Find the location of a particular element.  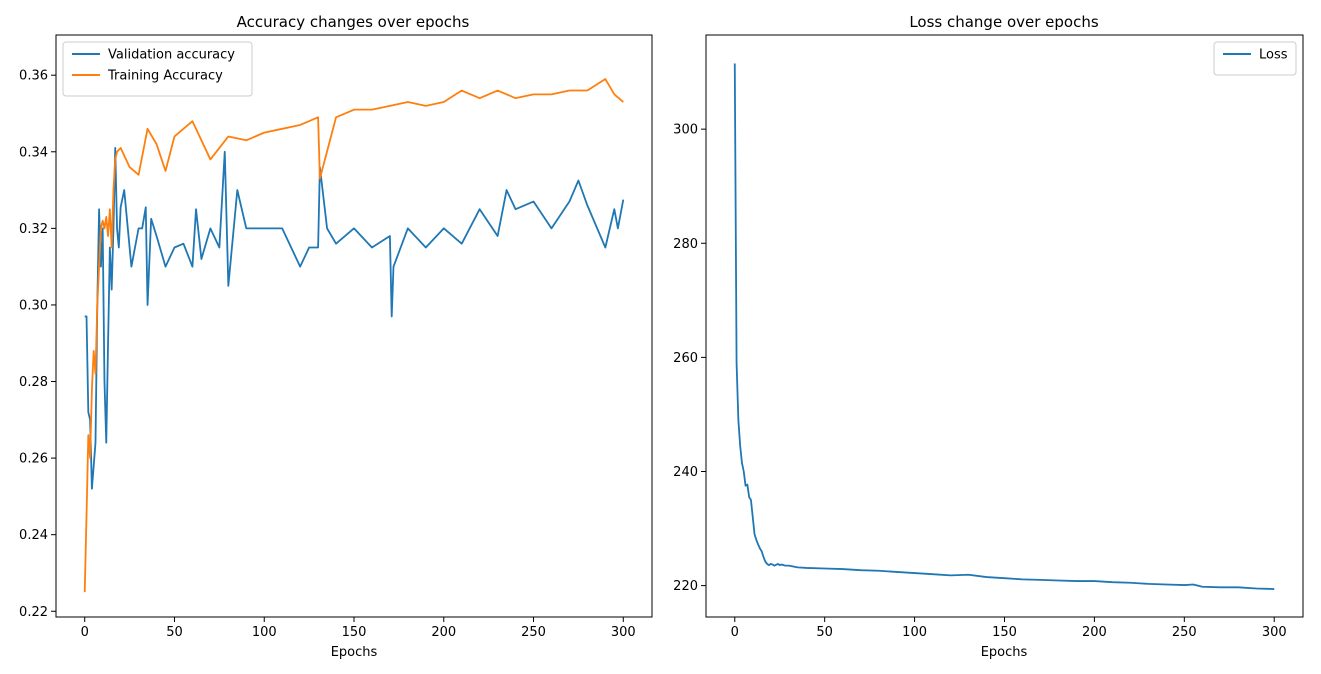

accuracy-x-tick-label: 50 is located at coordinates (174, 632).